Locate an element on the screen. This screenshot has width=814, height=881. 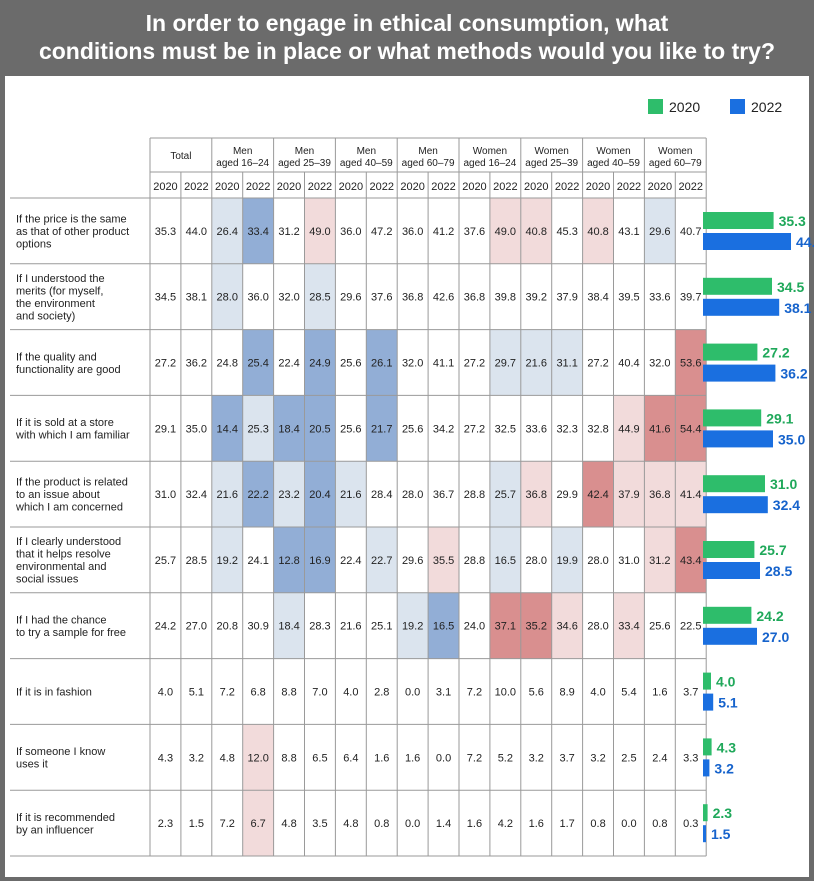
cell-value-r9-c4: 4.8 is located at coordinates (288, 824).